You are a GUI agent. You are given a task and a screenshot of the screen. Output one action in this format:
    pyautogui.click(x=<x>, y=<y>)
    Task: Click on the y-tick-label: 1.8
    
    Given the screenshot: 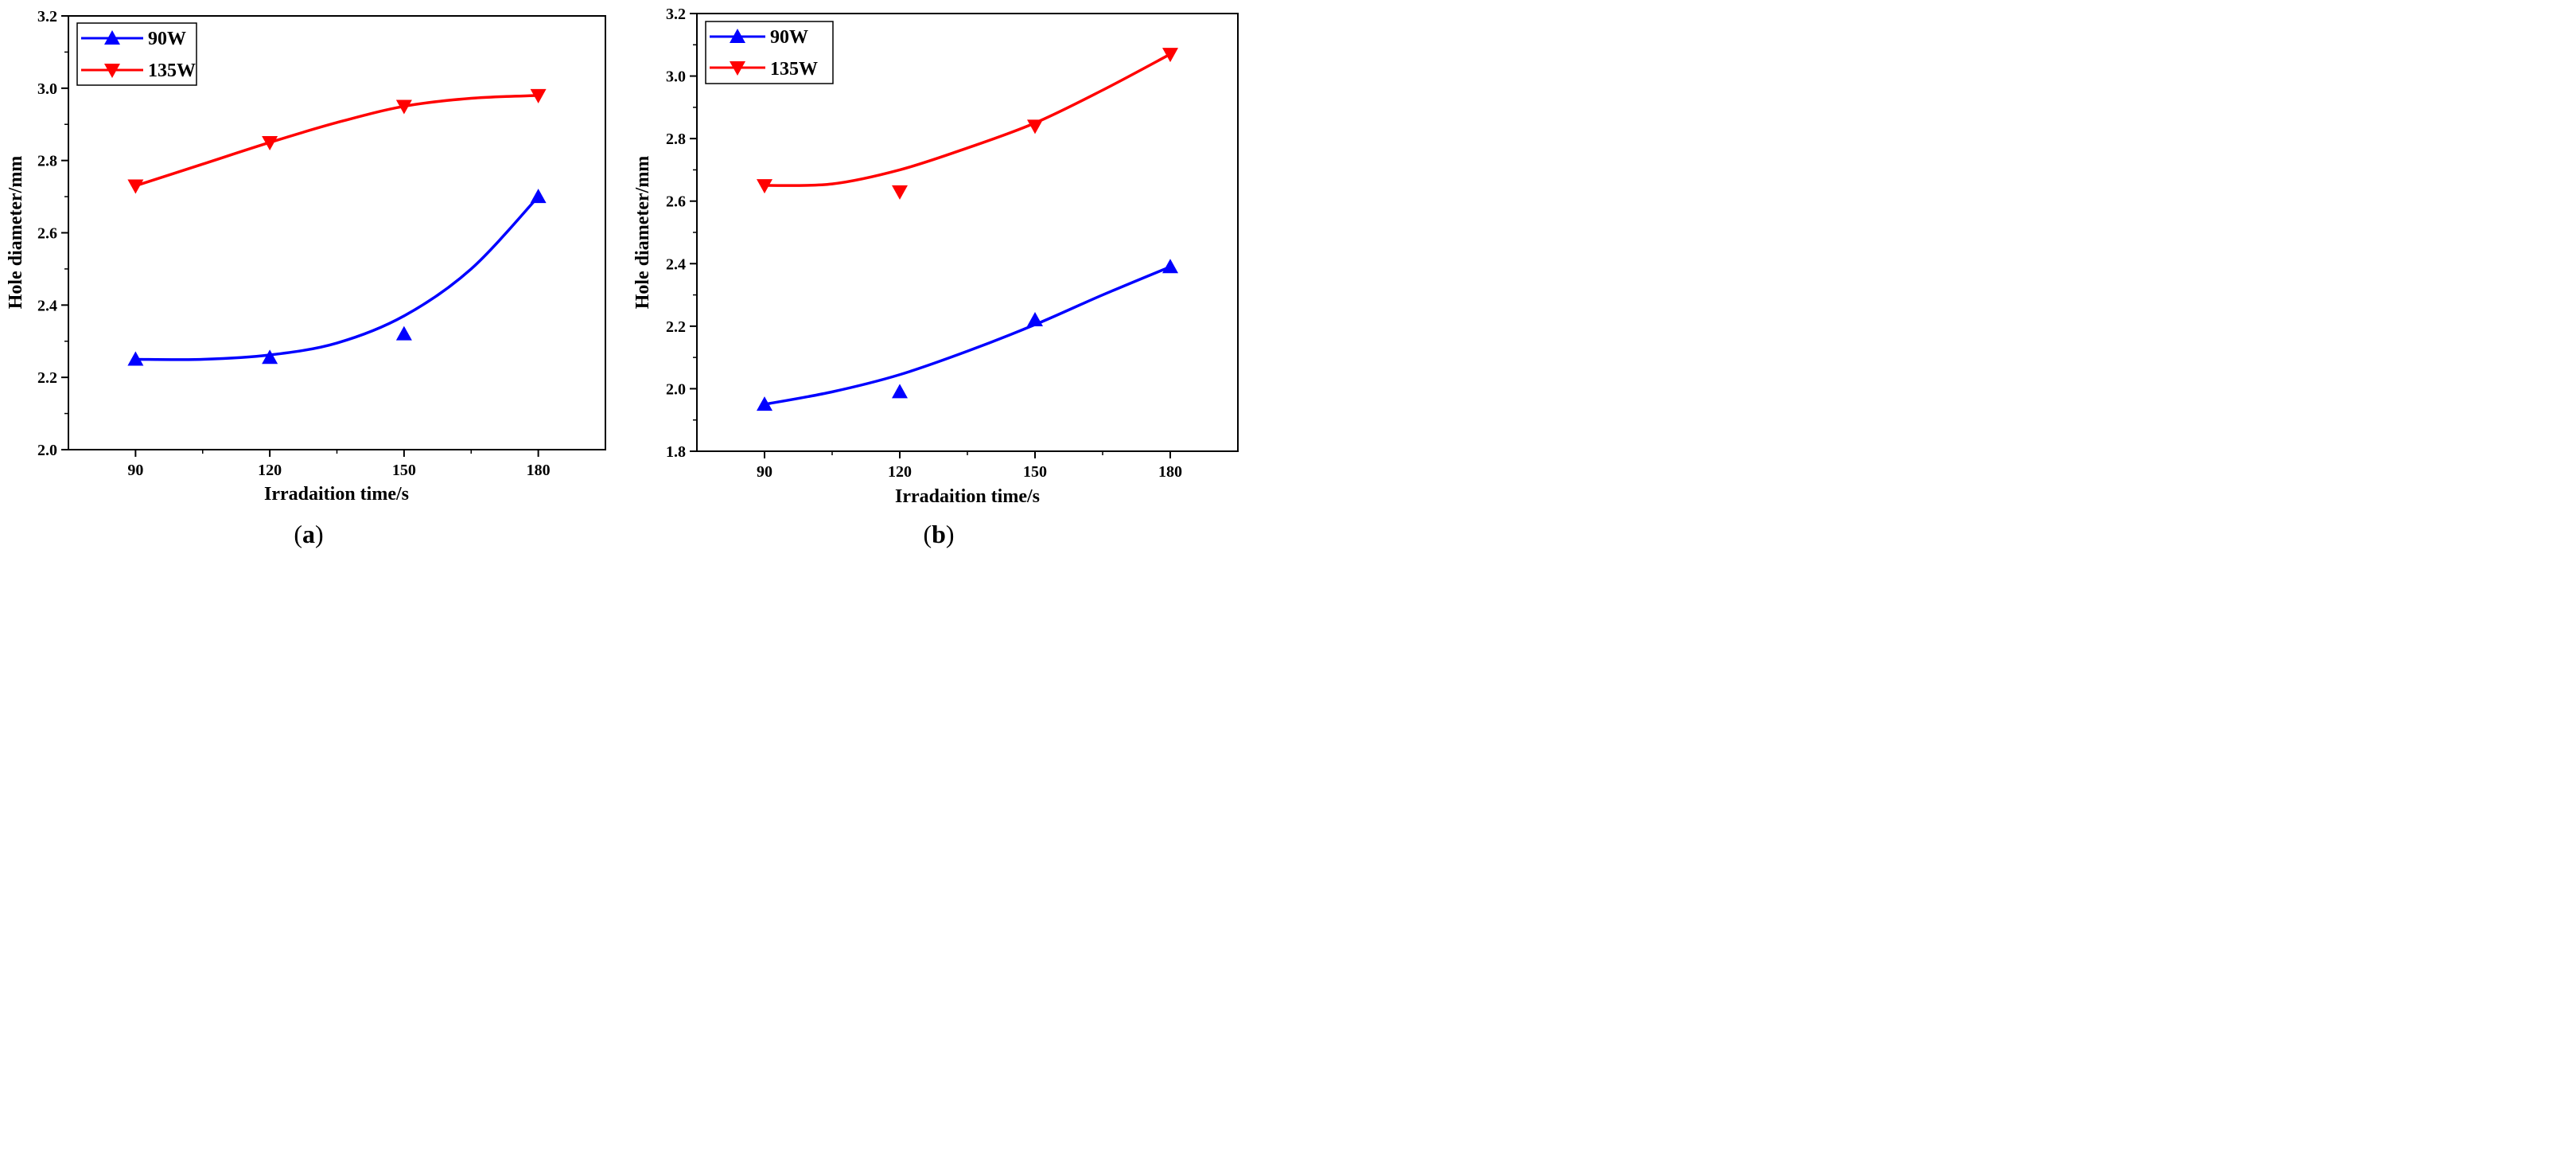 What is the action you would take?
    pyautogui.click(x=676, y=452)
    